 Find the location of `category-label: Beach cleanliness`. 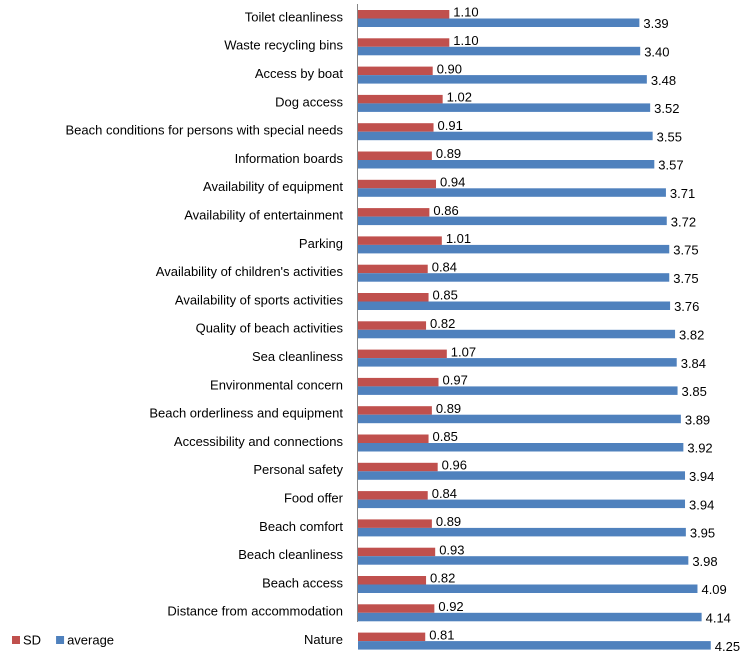

category-label: Beach cleanliness is located at coordinates (290, 554).